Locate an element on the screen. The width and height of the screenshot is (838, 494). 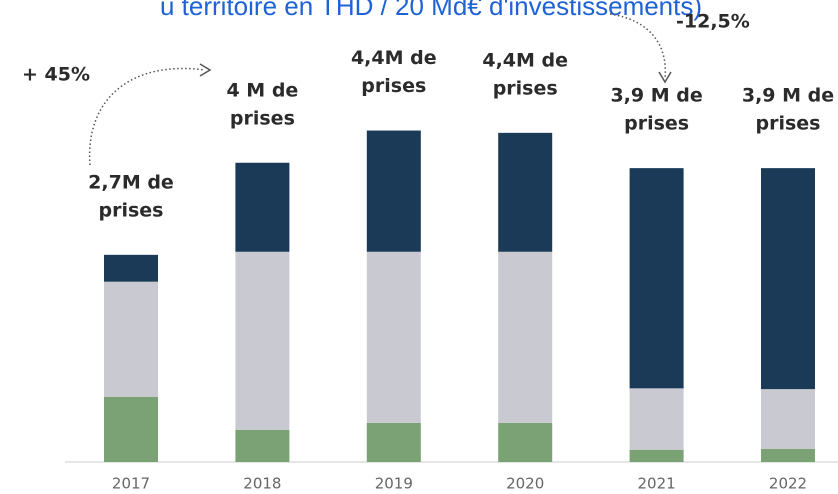
x-tick-label: 2019 is located at coordinates (394, 484).